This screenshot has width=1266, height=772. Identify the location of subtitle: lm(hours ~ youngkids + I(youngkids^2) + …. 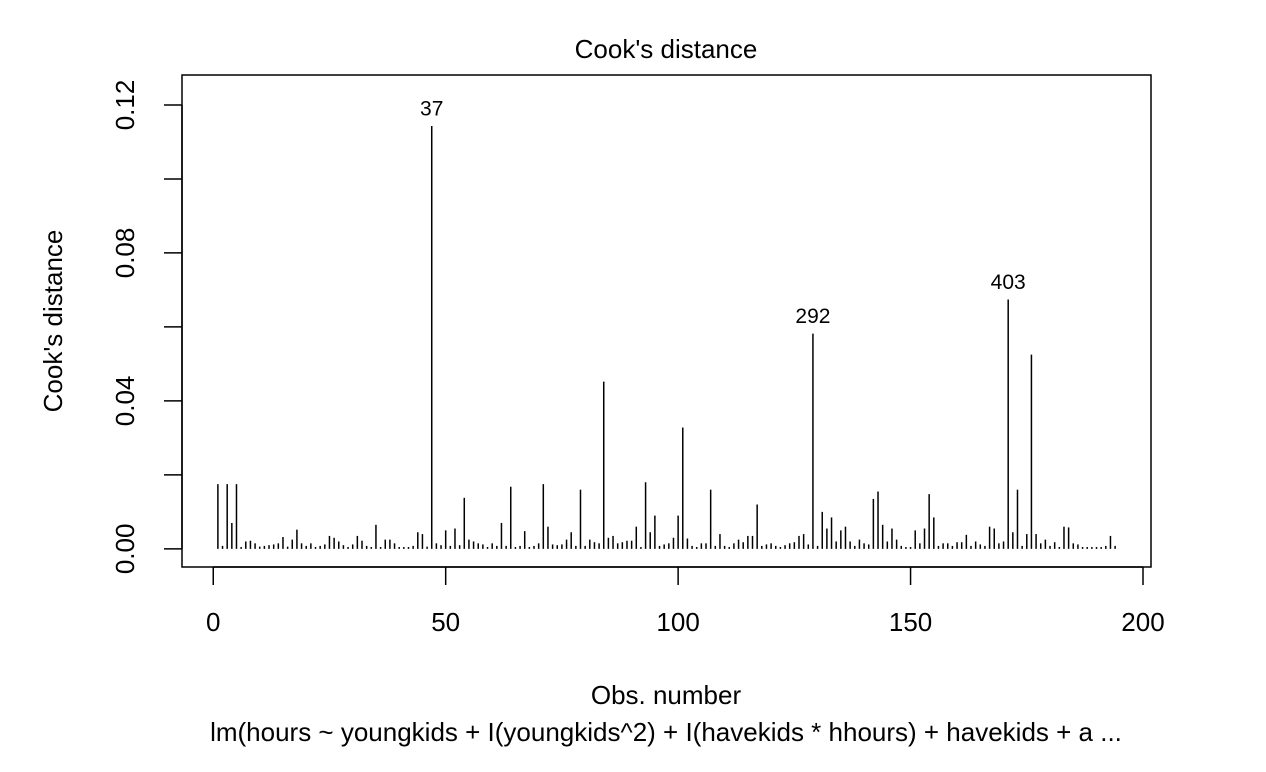
(666, 732).